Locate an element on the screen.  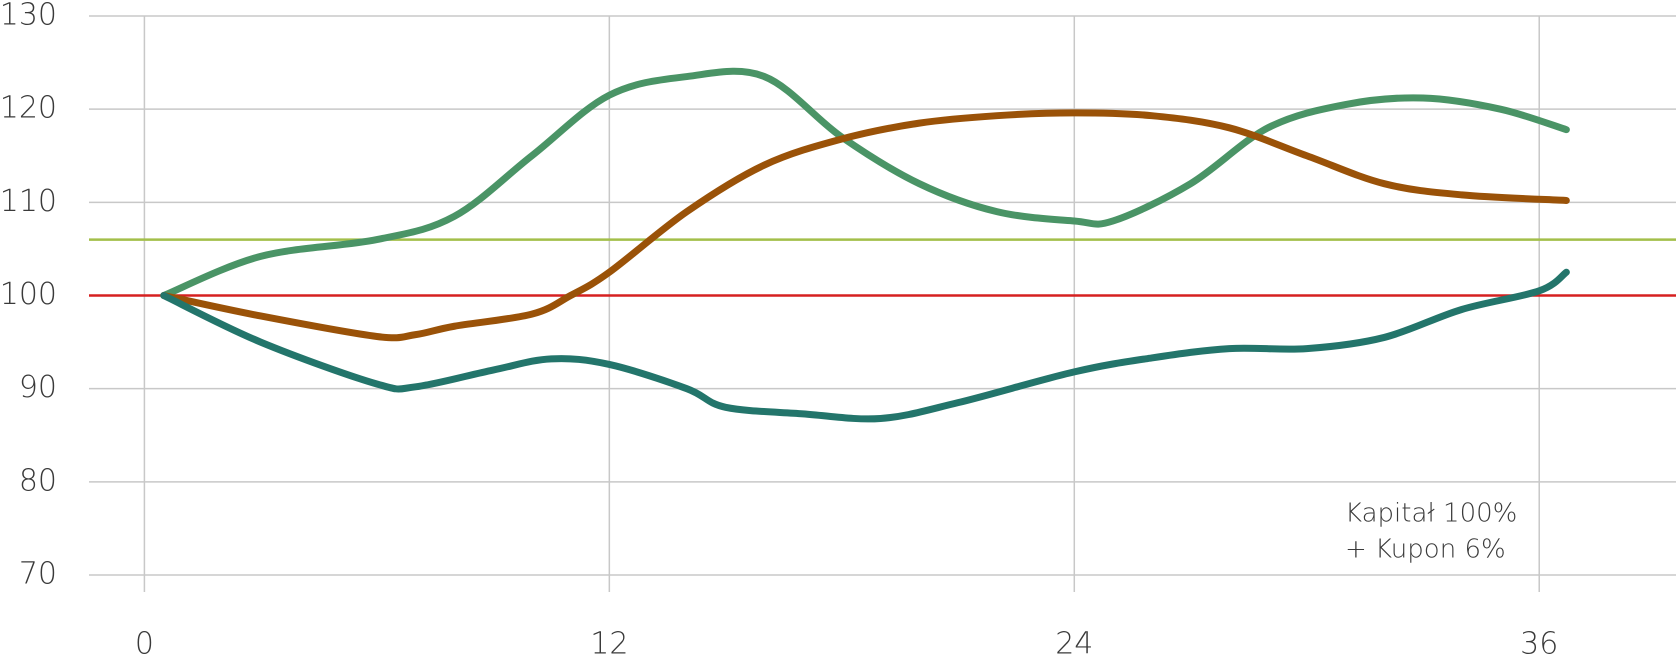
reference-lines is located at coordinates (882, 267).